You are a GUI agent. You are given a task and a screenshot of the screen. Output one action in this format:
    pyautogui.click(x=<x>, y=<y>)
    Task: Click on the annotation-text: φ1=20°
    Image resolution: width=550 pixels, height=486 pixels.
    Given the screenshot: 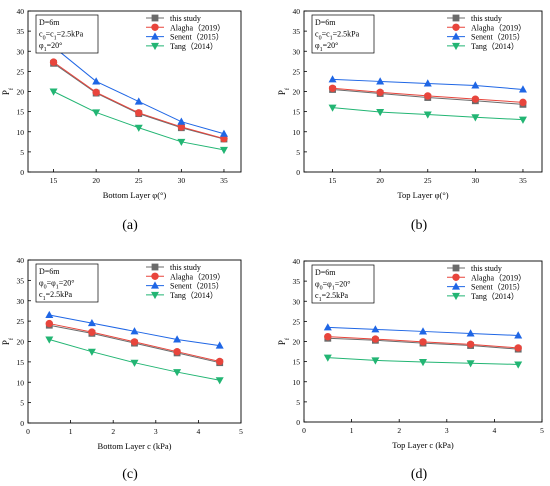 What is the action you would take?
    pyautogui.click(x=50, y=47)
    